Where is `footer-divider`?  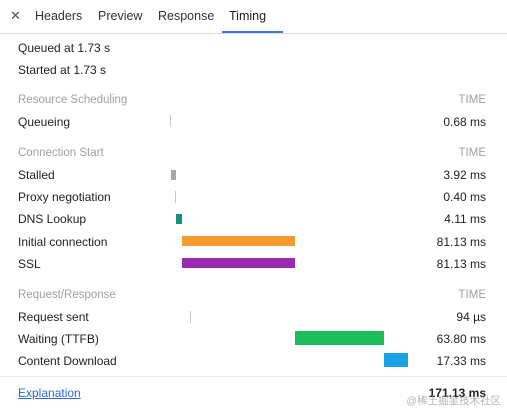 footer-divider is located at coordinates (253, 376).